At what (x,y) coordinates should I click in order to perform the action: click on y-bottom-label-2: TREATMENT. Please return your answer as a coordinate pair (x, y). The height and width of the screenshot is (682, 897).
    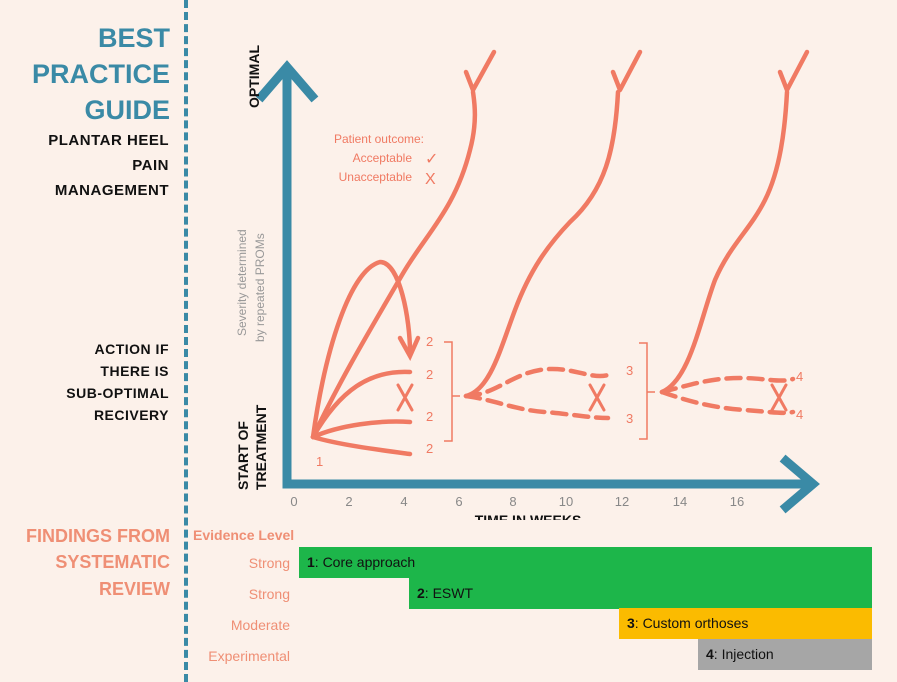
    Looking at the image, I should click on (261, 447).